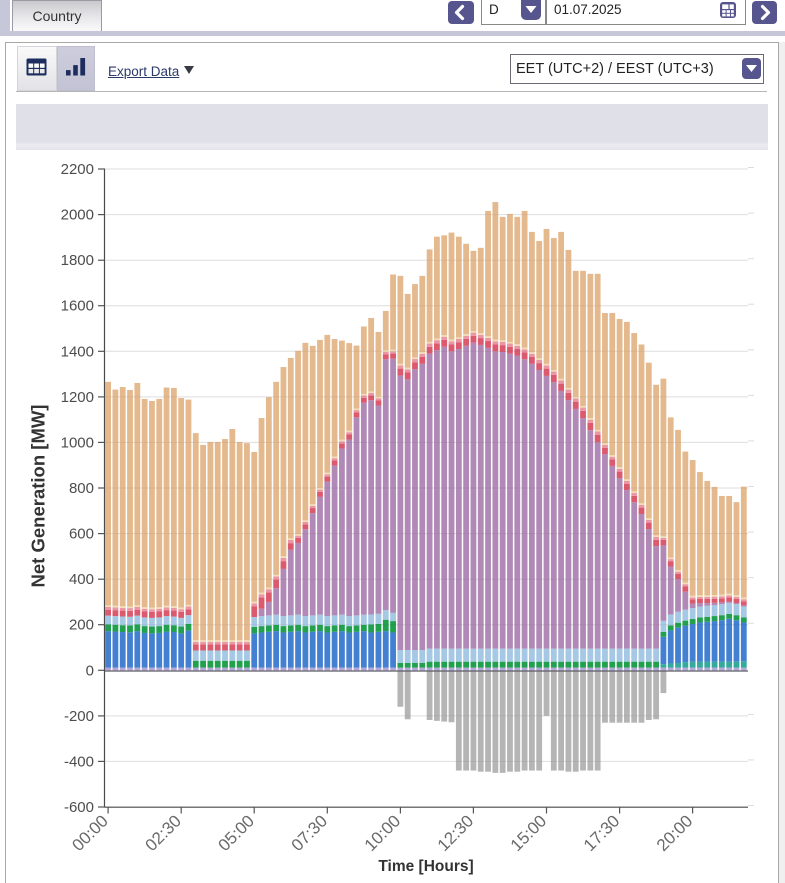 The height and width of the screenshot is (883, 785). I want to click on svg-text: 12:30, so click(456, 833).